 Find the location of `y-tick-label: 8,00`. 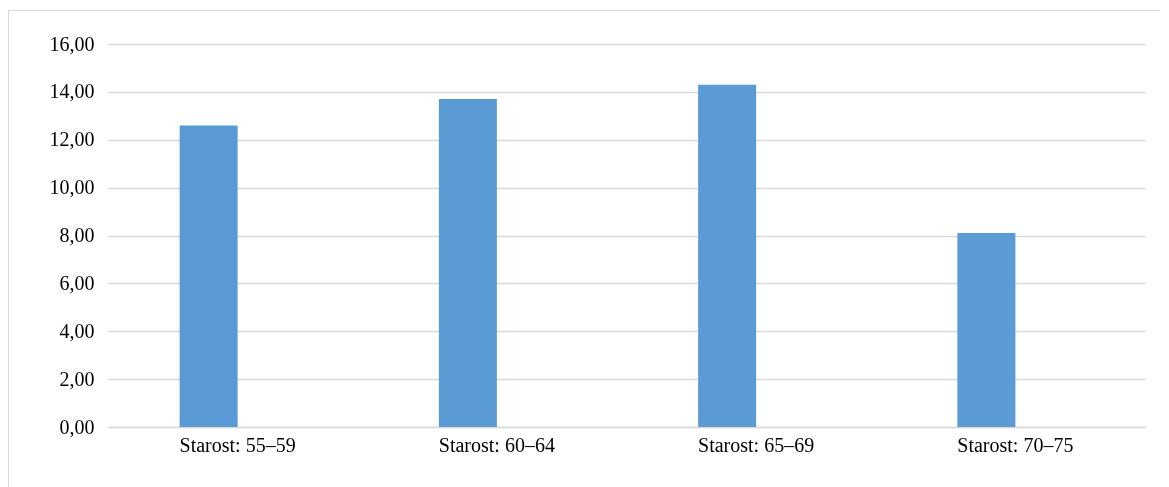

y-tick-label: 8,00 is located at coordinates (77, 235).